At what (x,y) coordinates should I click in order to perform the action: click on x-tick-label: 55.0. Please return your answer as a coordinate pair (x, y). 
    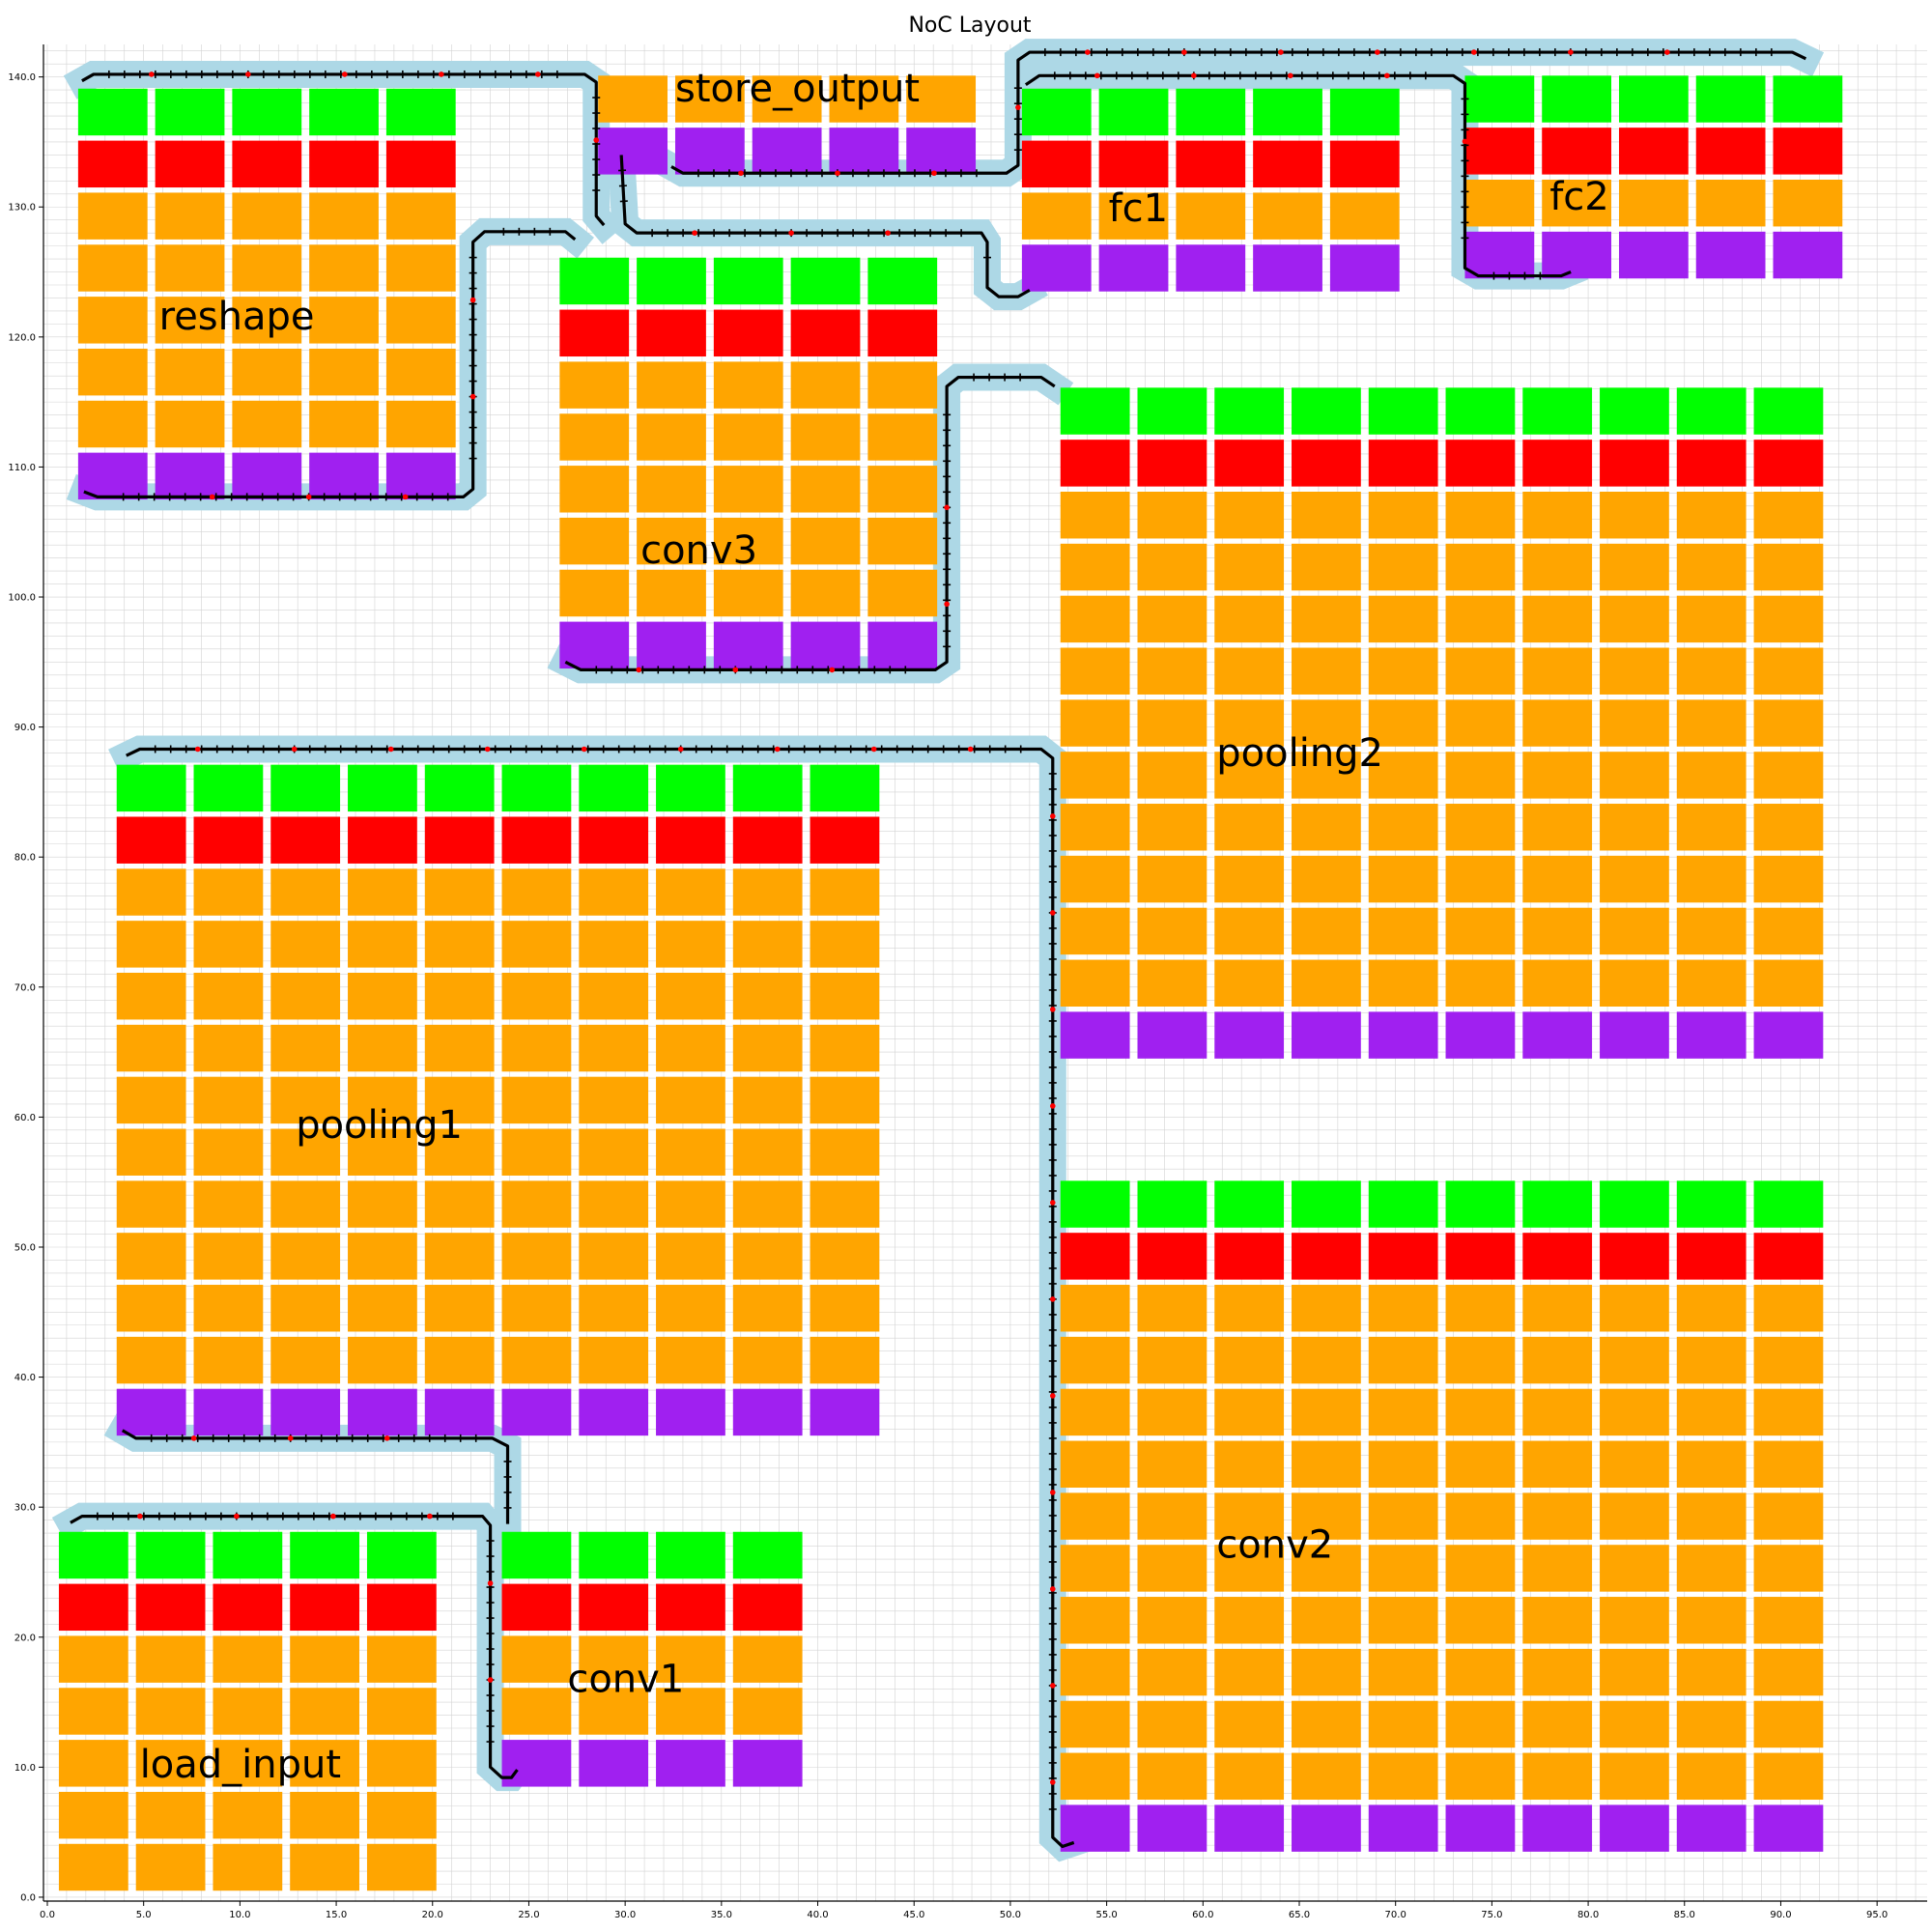
    Looking at the image, I should click on (1106, 1915).